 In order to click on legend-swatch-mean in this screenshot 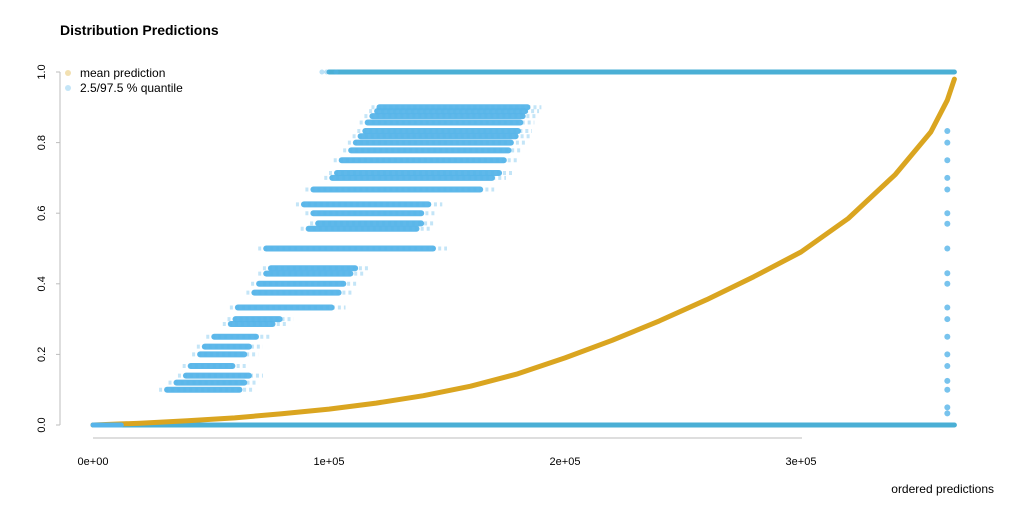, I will do `click(68, 73)`.